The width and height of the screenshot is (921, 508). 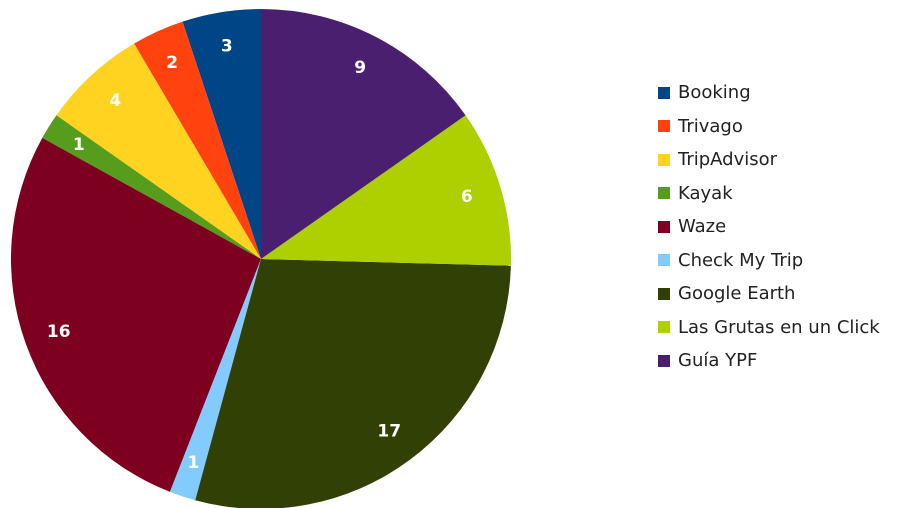 What do you see at coordinates (728, 160) in the screenshot?
I see `legend-label: TripAdvisor` at bounding box center [728, 160].